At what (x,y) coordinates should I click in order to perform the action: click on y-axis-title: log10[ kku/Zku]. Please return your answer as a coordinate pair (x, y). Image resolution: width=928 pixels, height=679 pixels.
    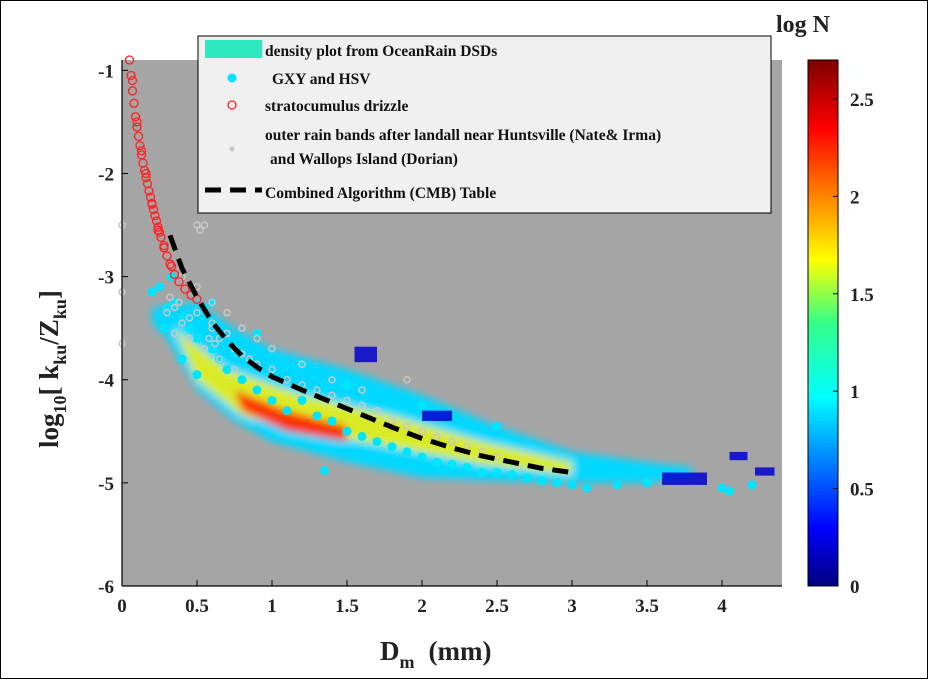
    Looking at the image, I should click on (52, 369).